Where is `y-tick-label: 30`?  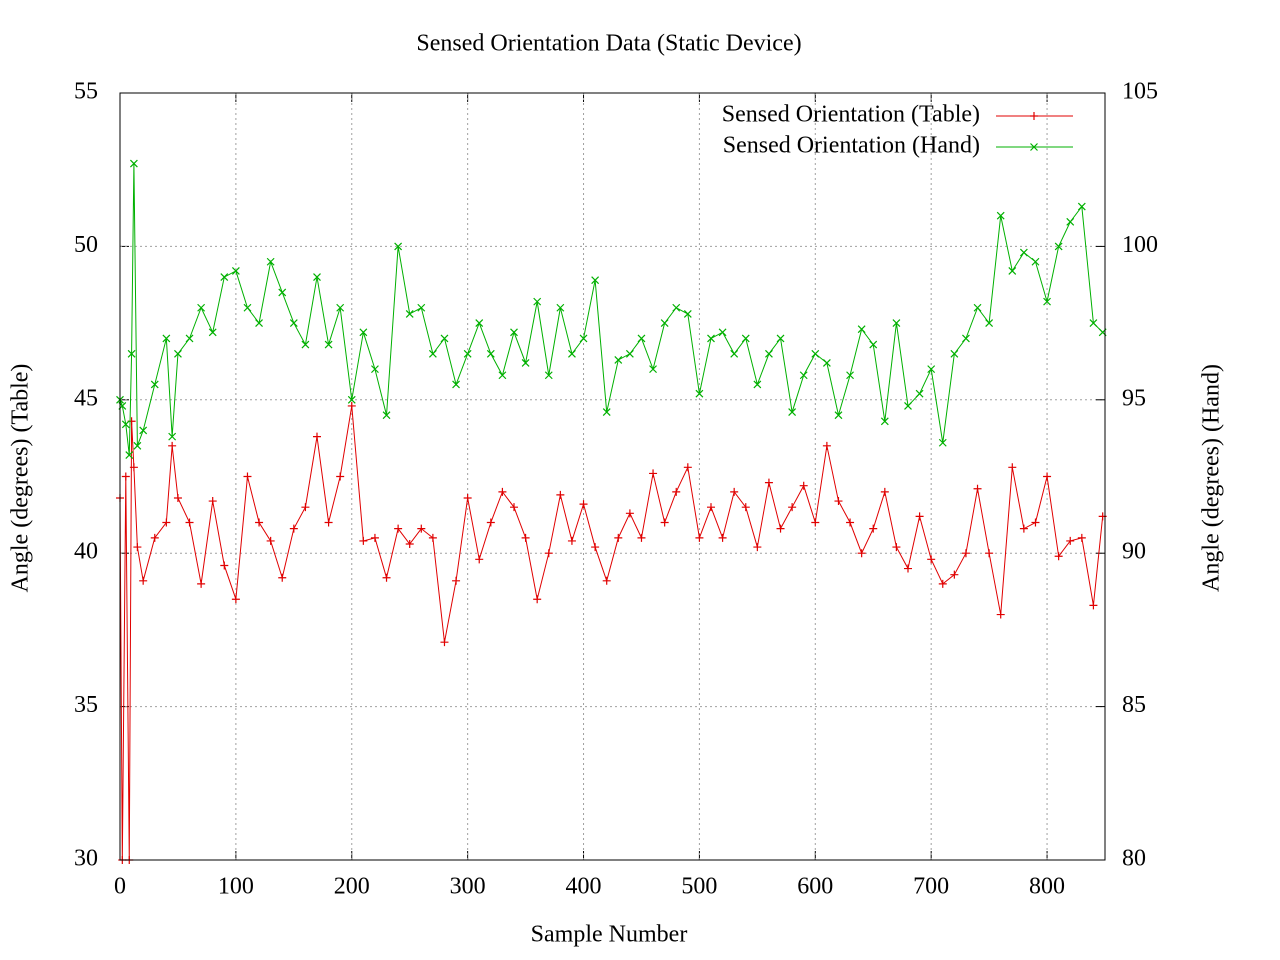
y-tick-label: 30 is located at coordinates (86, 859).